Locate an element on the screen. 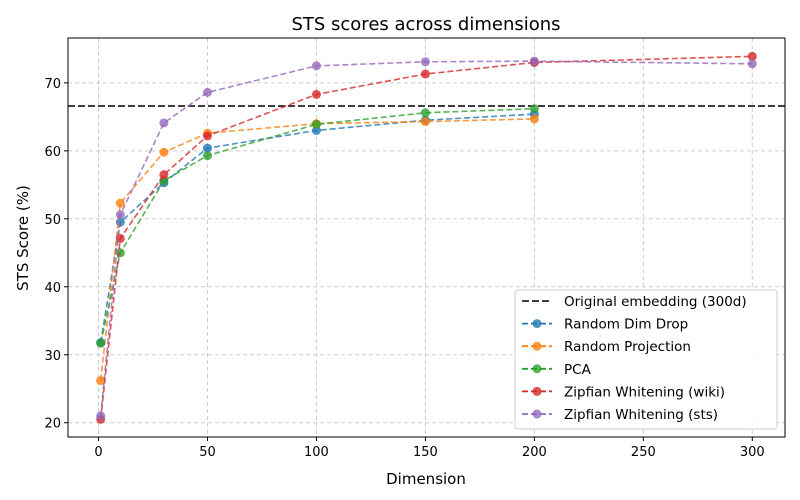 This screenshot has width=800, height=500. y-tick-label: 40 is located at coordinates (52, 288).